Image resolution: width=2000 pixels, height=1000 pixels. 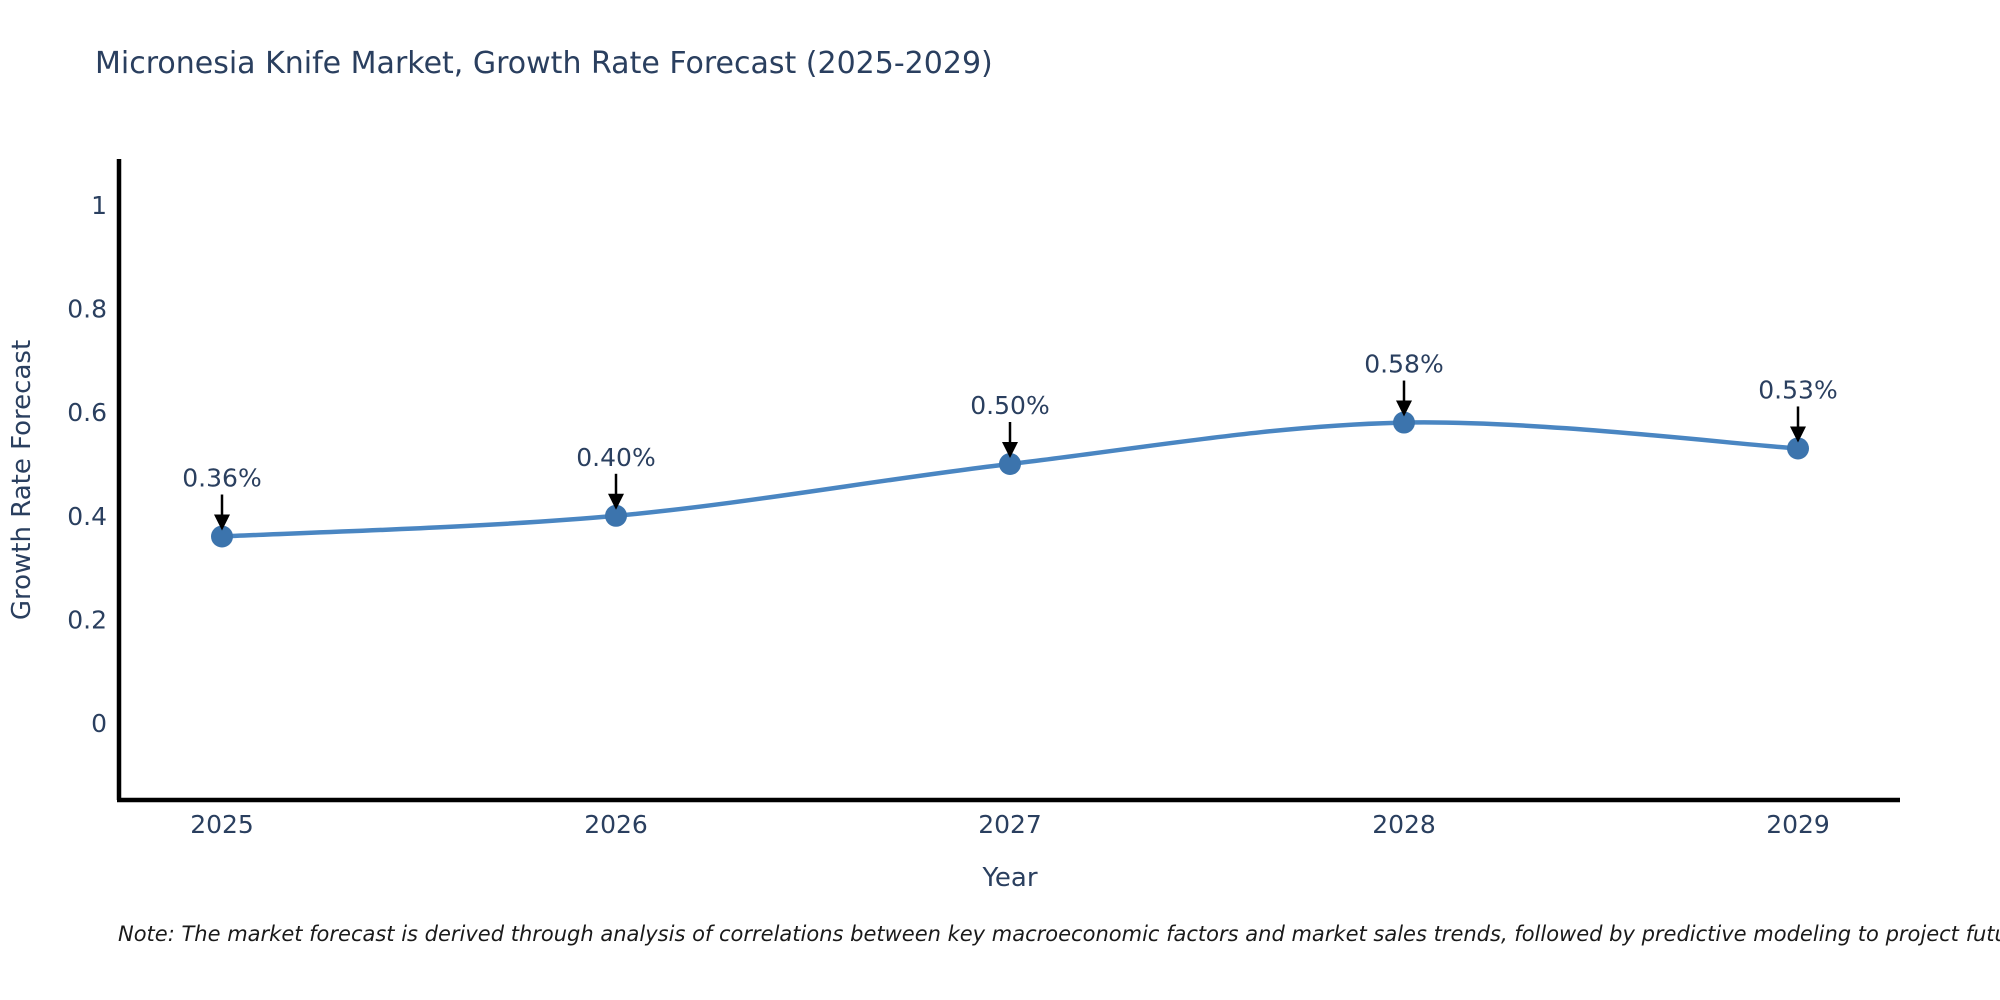 I want to click on point-annotation-label: 0.58%, so click(x=1403, y=364).